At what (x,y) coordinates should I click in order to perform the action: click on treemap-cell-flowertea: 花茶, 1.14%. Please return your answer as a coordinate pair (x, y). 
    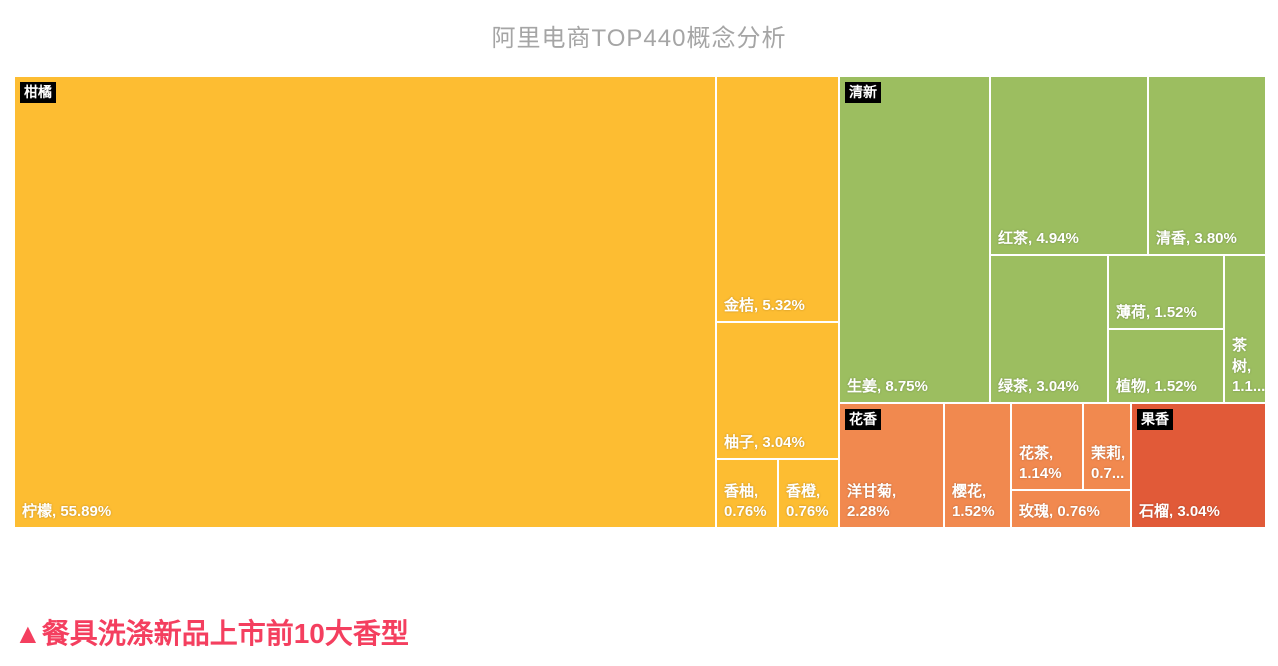
    Looking at the image, I should click on (1047, 446).